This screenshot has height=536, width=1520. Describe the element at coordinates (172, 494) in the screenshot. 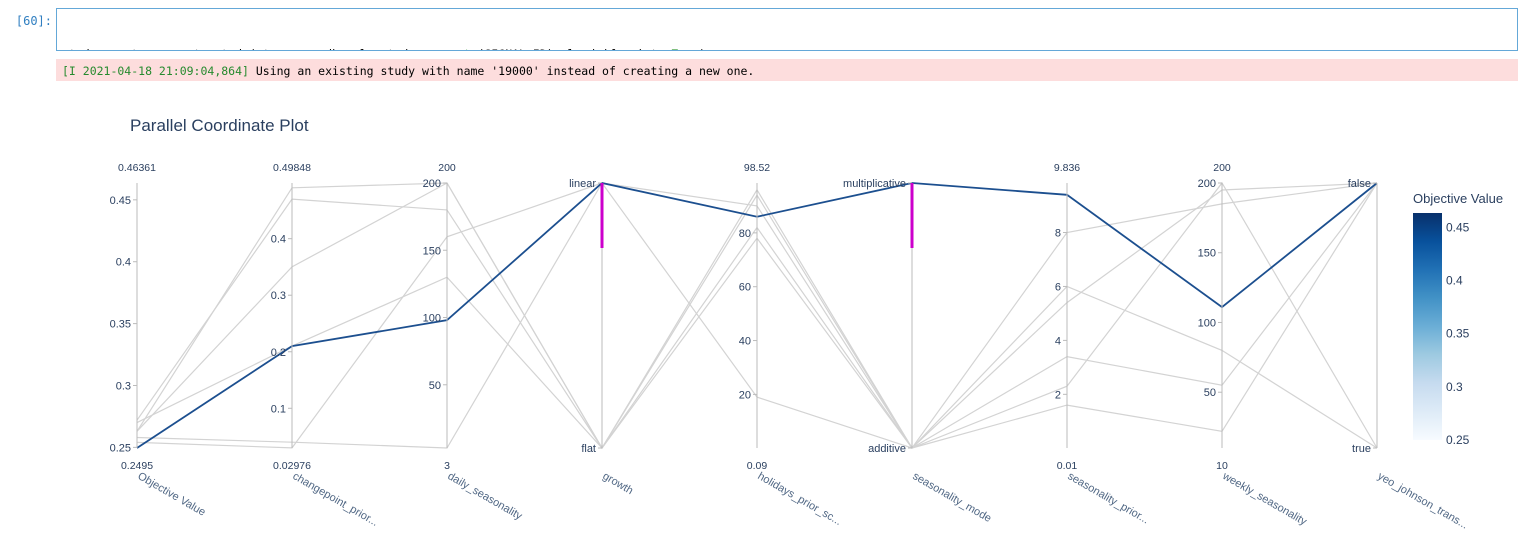

I see `axis-title: Objective Value` at that location.